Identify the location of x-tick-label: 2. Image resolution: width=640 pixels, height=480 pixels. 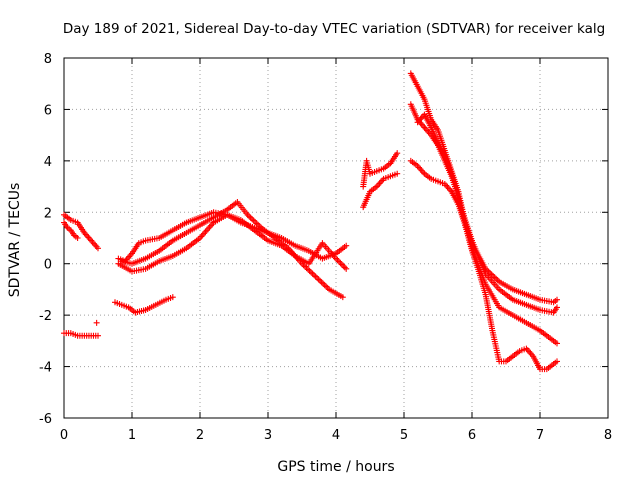
(200, 435).